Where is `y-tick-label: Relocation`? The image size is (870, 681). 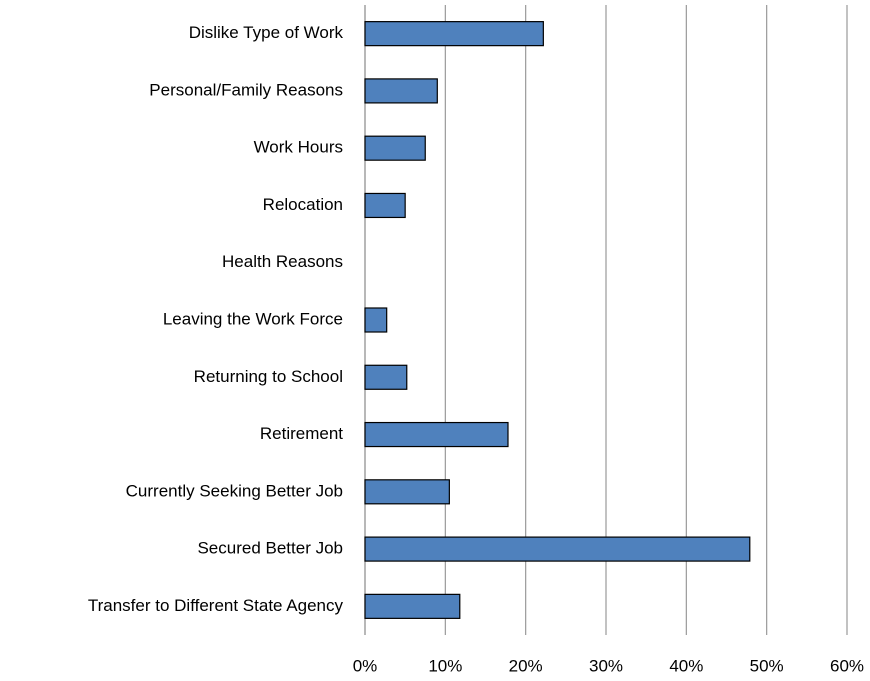
y-tick-label: Relocation is located at coordinates (303, 204).